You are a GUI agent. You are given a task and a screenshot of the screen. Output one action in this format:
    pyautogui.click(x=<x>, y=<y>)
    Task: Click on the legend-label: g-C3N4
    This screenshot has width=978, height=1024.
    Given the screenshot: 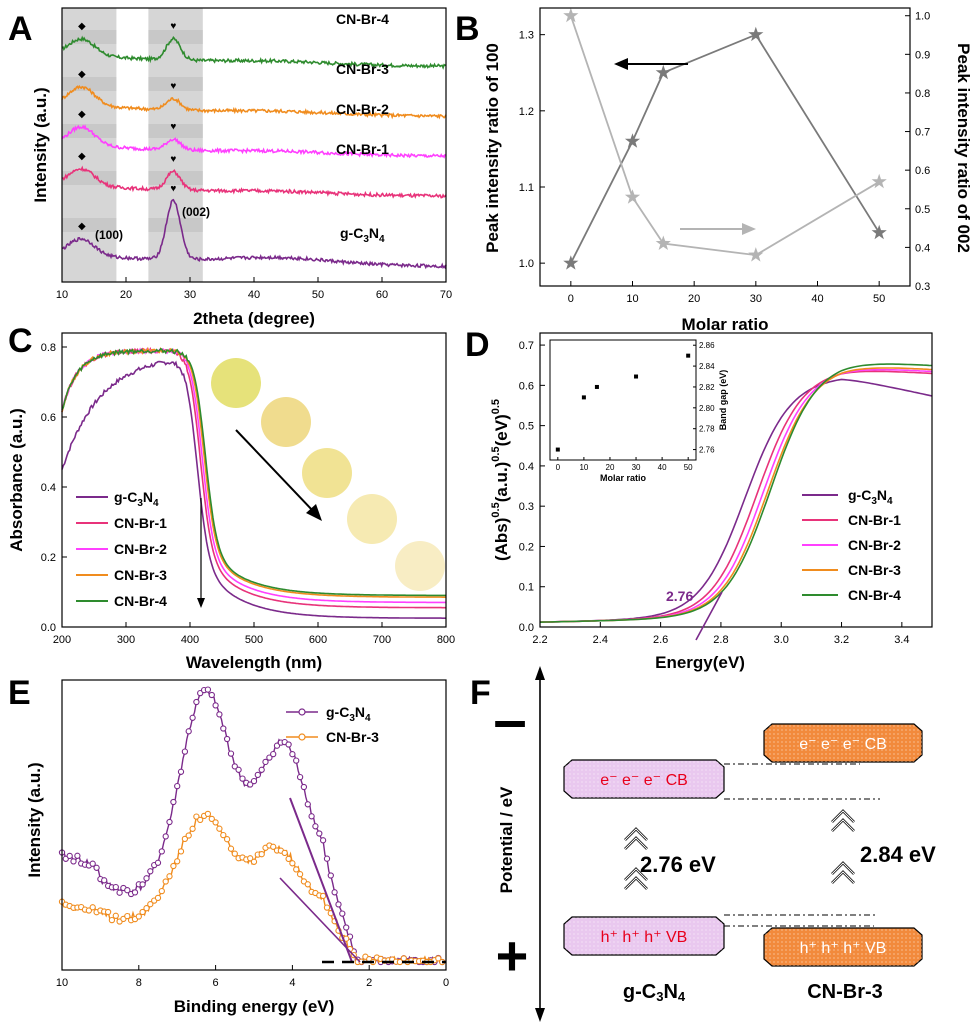 What is the action you would take?
    pyautogui.click(x=870, y=497)
    